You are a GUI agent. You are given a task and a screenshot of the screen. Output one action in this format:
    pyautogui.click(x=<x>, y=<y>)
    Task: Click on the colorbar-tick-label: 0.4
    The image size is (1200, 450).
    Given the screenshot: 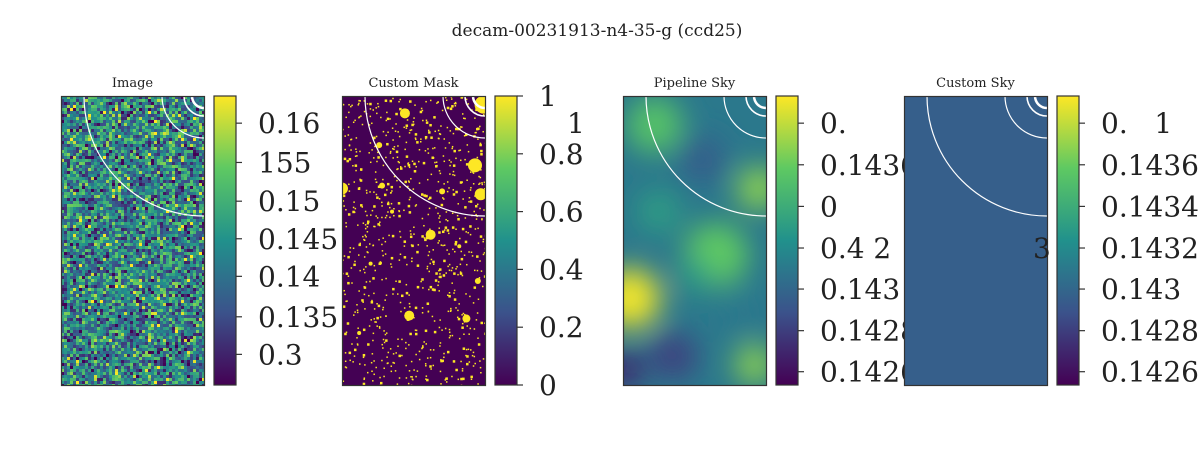 What is the action you would take?
    pyautogui.click(x=561, y=269)
    